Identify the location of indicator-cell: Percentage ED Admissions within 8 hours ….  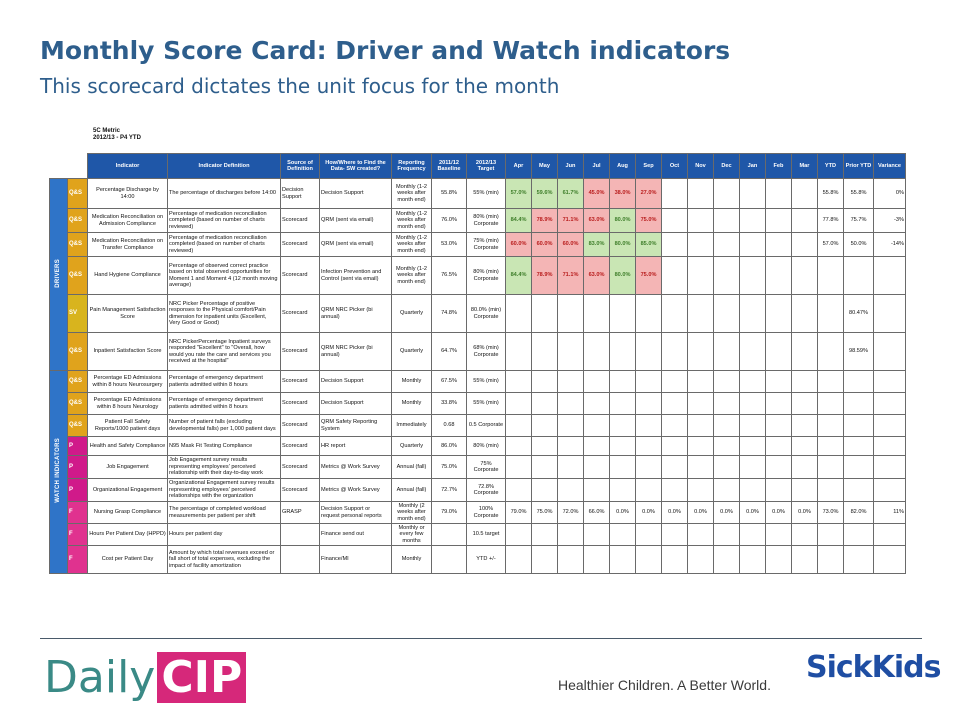
(127, 403).